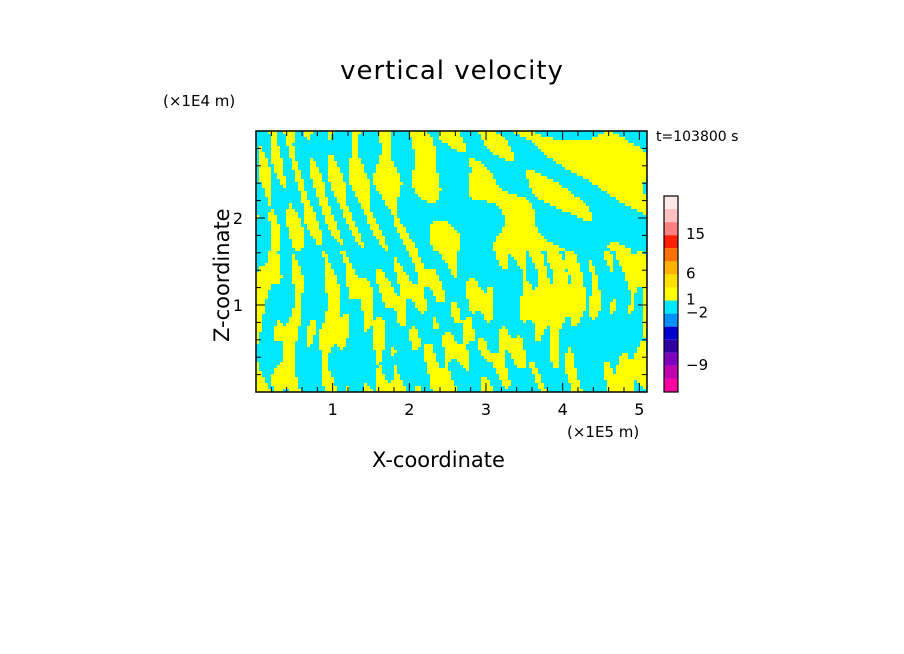  I want to click on x-axis-label: X-coordinate, so click(438, 460).